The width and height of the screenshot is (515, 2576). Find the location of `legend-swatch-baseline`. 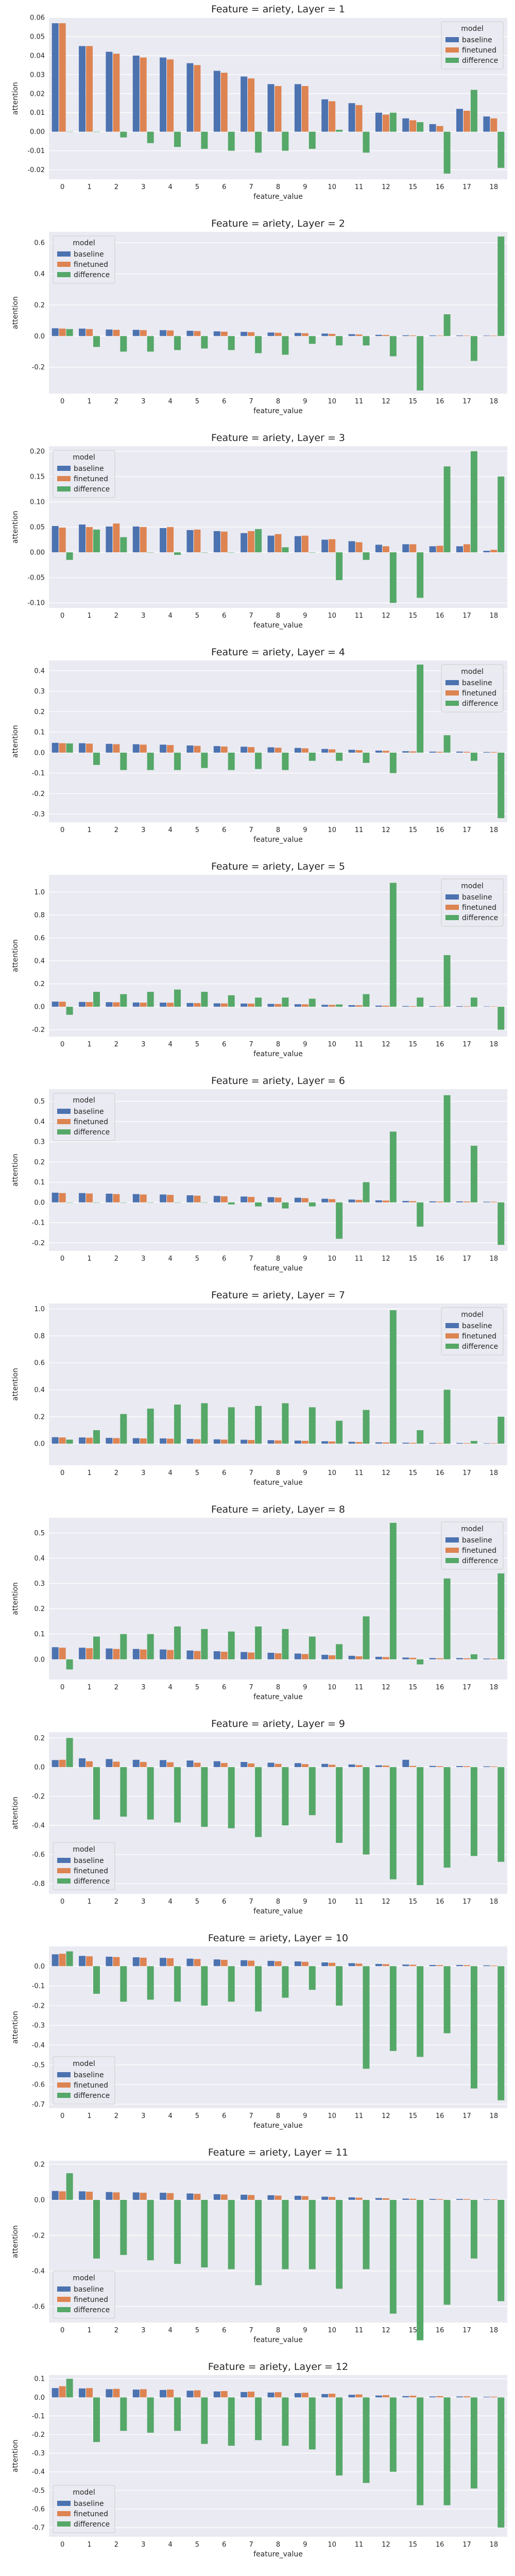

legend-swatch-baseline is located at coordinates (64, 254).